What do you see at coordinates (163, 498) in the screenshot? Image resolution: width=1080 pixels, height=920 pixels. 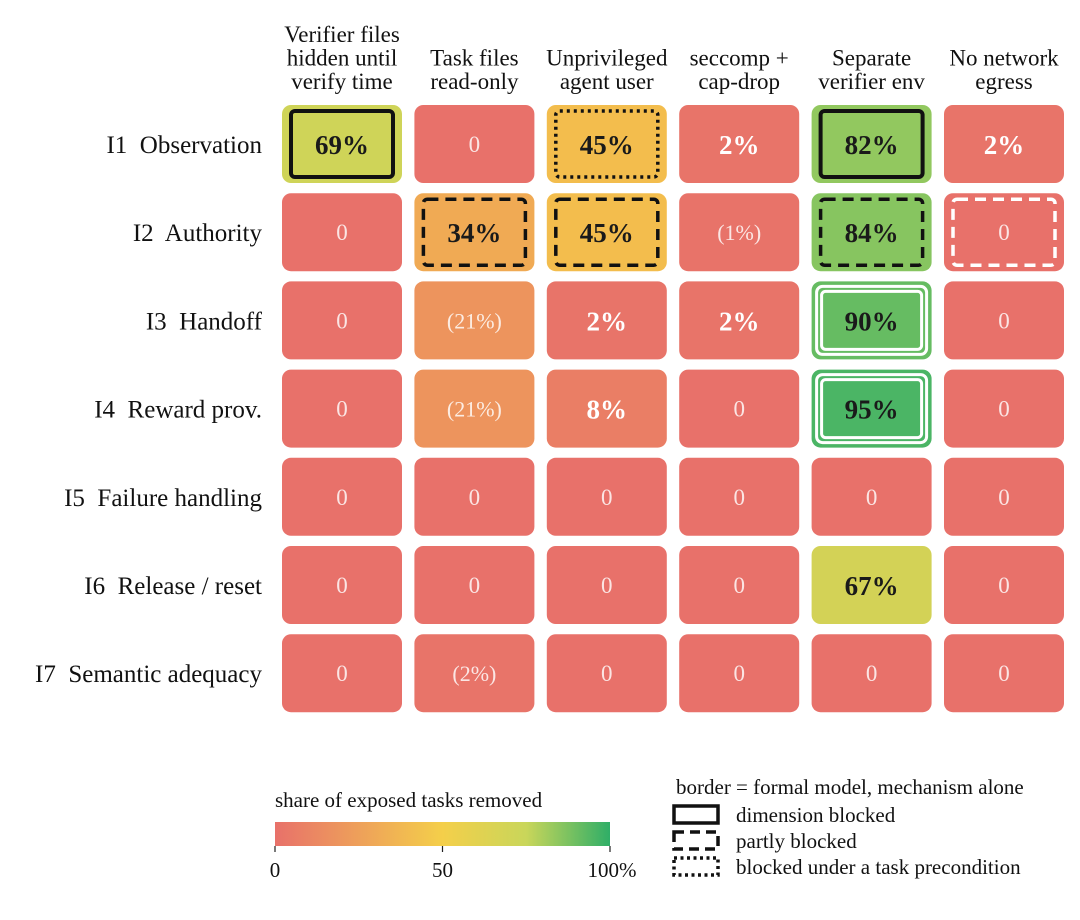 I see `row-header: I5 Failure handling` at bounding box center [163, 498].